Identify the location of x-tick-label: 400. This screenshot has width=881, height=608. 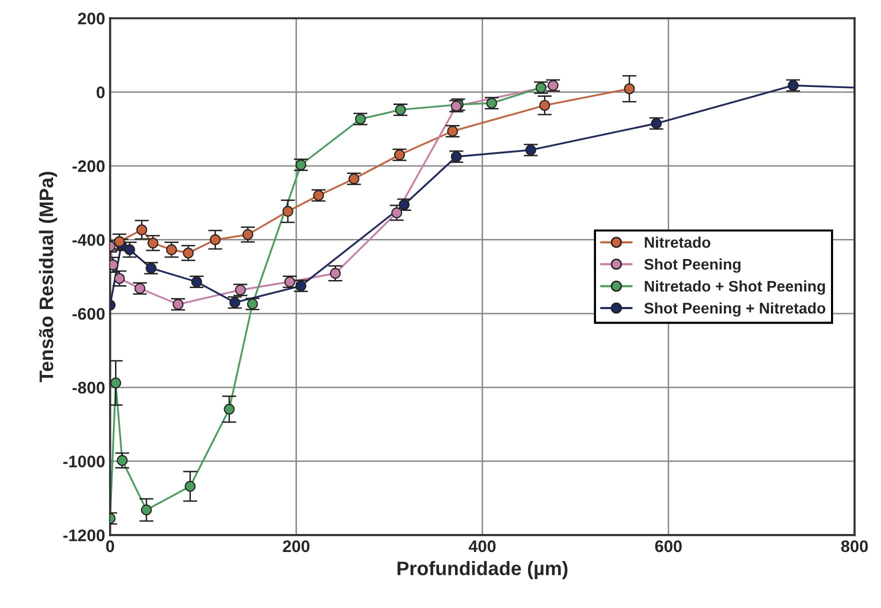
(482, 546).